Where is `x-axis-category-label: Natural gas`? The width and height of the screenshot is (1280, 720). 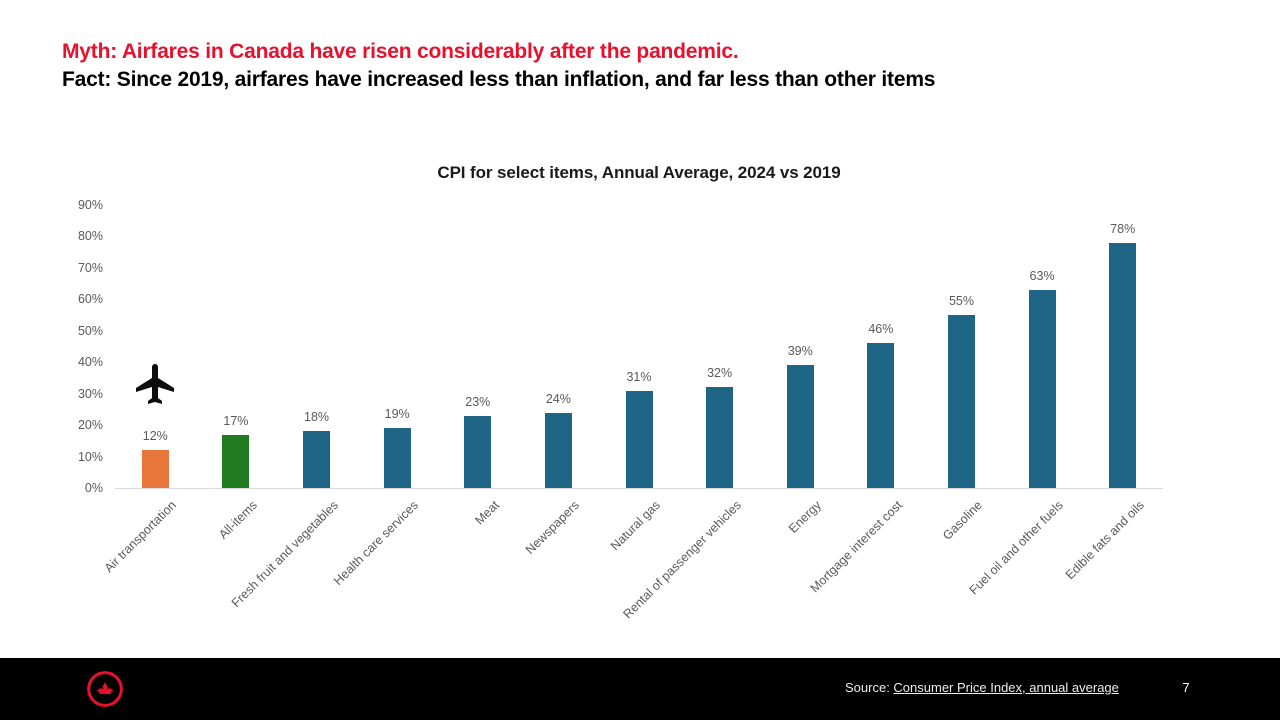 x-axis-category-label: Natural gas is located at coordinates (635, 526).